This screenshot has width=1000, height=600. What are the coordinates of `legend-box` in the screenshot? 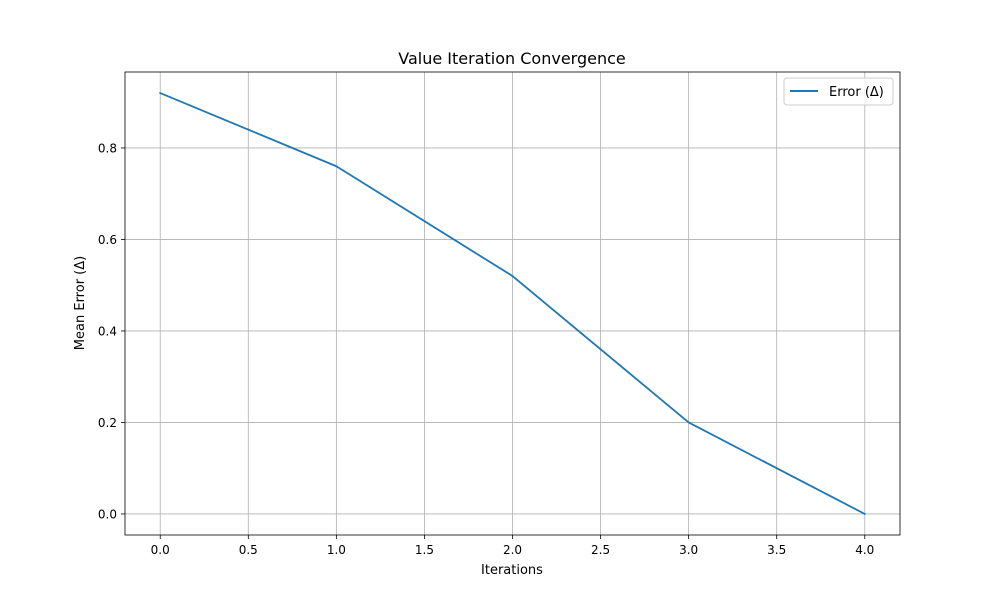 It's located at (838, 91).